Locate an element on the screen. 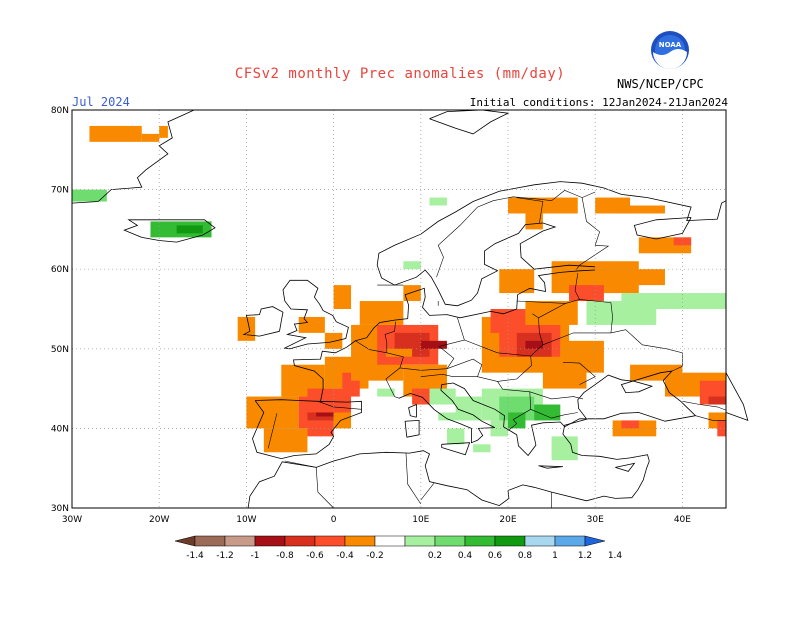  colorbar-label: -1.2 is located at coordinates (225, 556).